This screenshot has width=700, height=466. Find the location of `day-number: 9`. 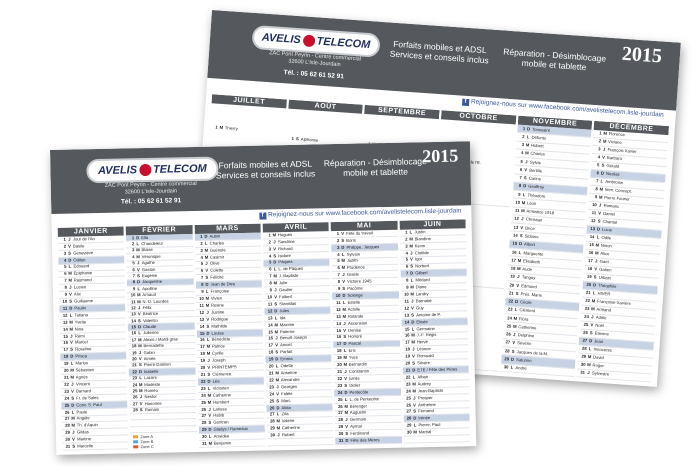

day-number: 9 is located at coordinates (134, 288).